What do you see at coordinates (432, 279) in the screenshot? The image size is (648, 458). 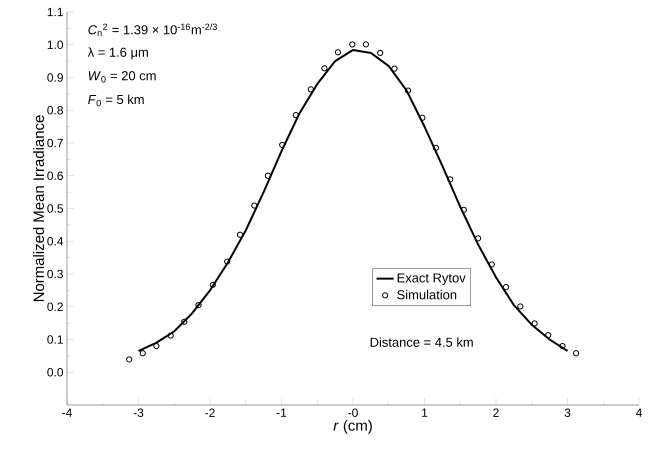 I see `legend-label: Exact Rytov` at bounding box center [432, 279].